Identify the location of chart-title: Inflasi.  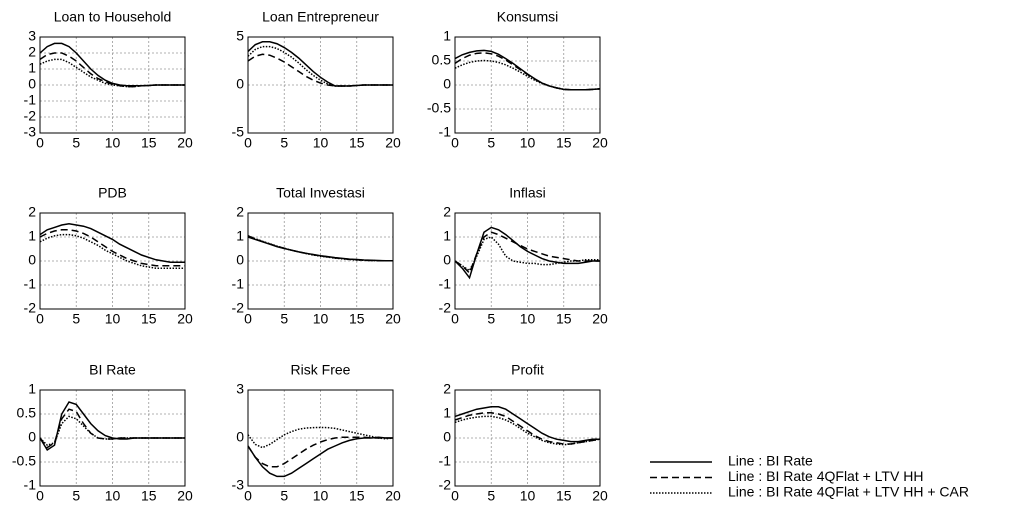
(527, 193).